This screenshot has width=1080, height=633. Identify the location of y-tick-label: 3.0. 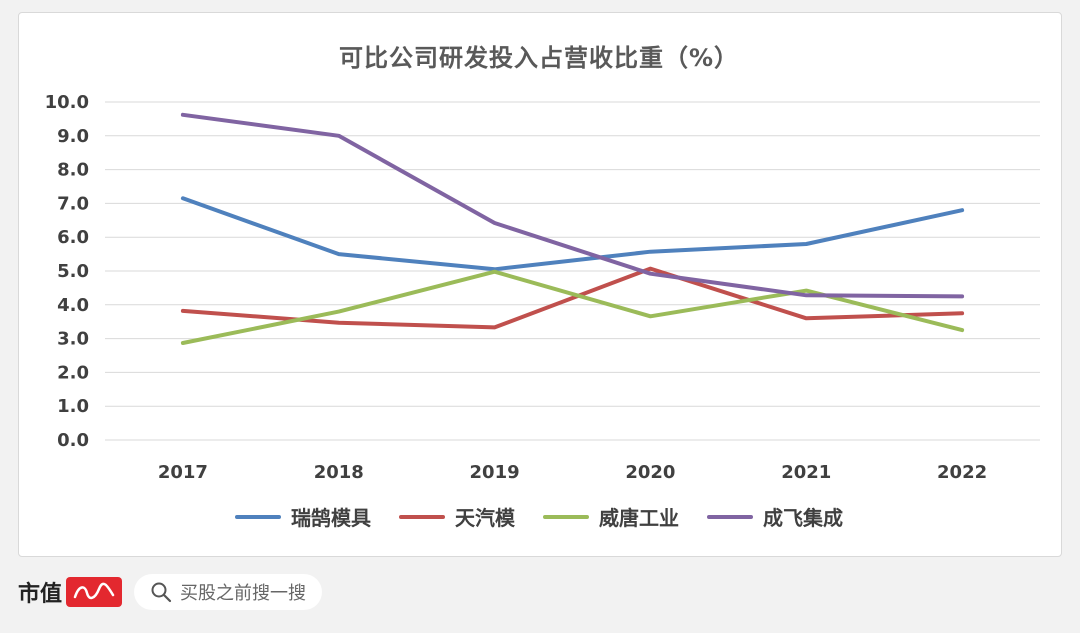
(73, 339).